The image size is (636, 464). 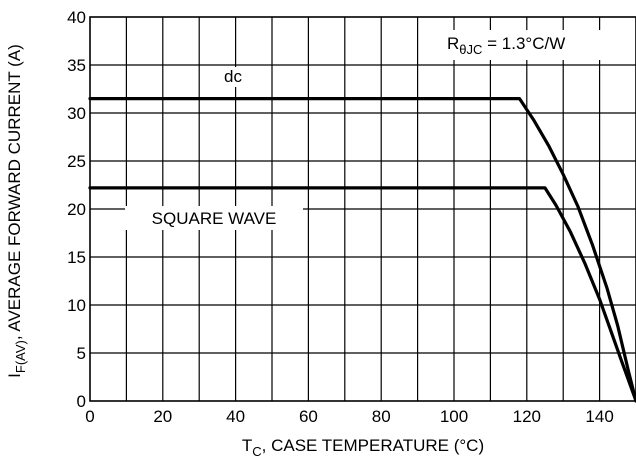 I want to click on series-label-dc: dc, so click(x=233, y=76).